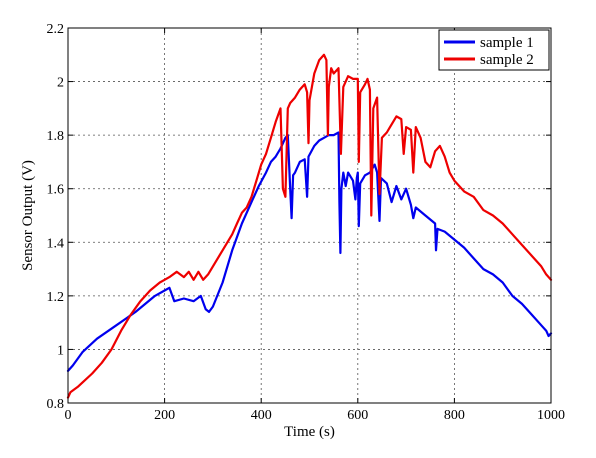 This screenshot has height=458, width=596. I want to click on y-tick-label: 1.2, so click(56, 297).